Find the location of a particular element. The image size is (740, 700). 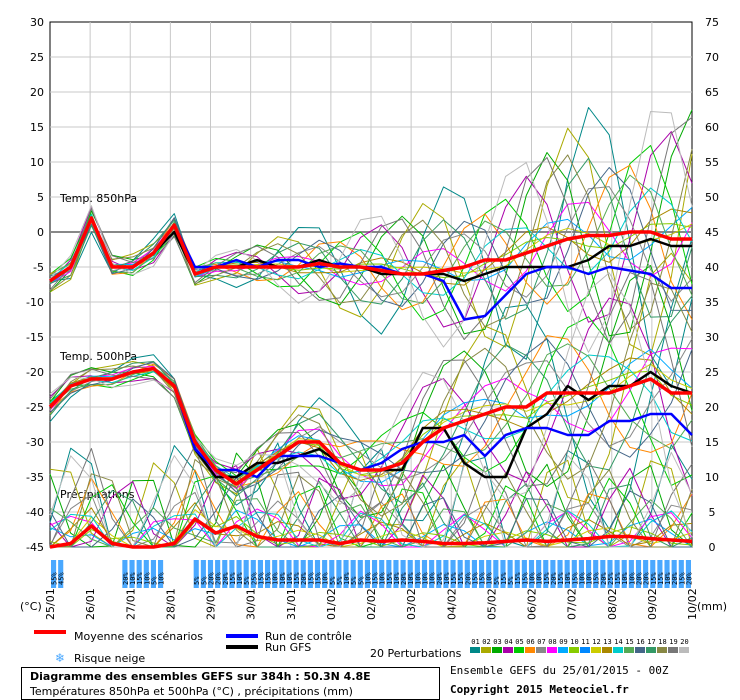

perturbation-id: 07 is located at coordinates (541, 642).